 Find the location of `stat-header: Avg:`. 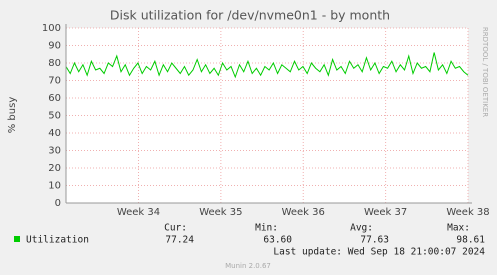

stat-header: Avg: is located at coordinates (361, 228).